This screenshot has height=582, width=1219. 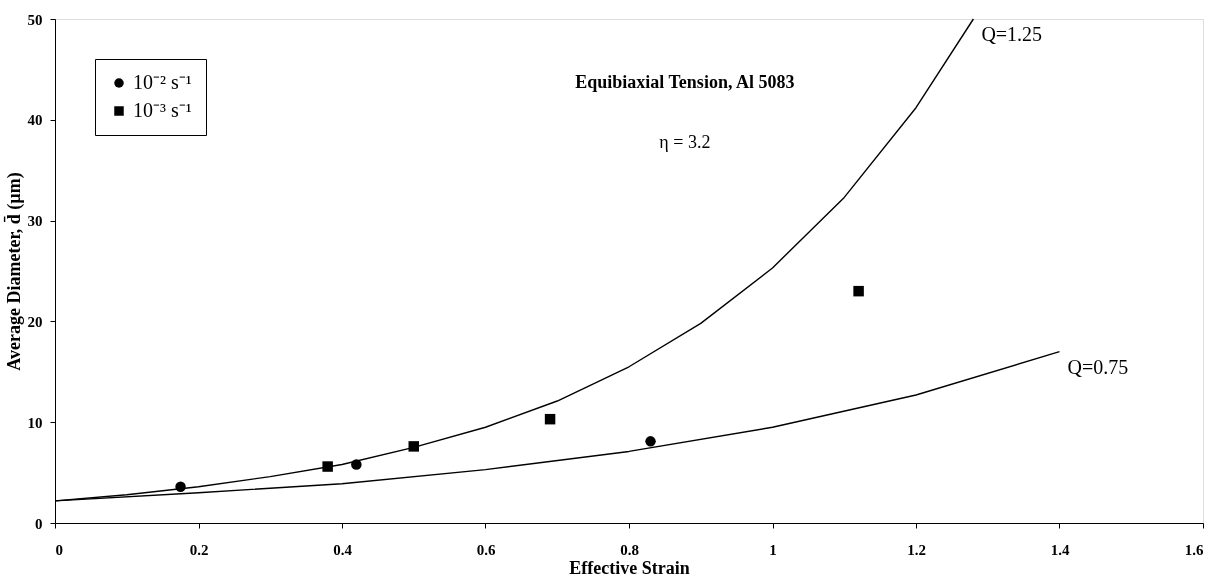 What do you see at coordinates (343, 549) in the screenshot?
I see `x-tick-label: 0.4` at bounding box center [343, 549].